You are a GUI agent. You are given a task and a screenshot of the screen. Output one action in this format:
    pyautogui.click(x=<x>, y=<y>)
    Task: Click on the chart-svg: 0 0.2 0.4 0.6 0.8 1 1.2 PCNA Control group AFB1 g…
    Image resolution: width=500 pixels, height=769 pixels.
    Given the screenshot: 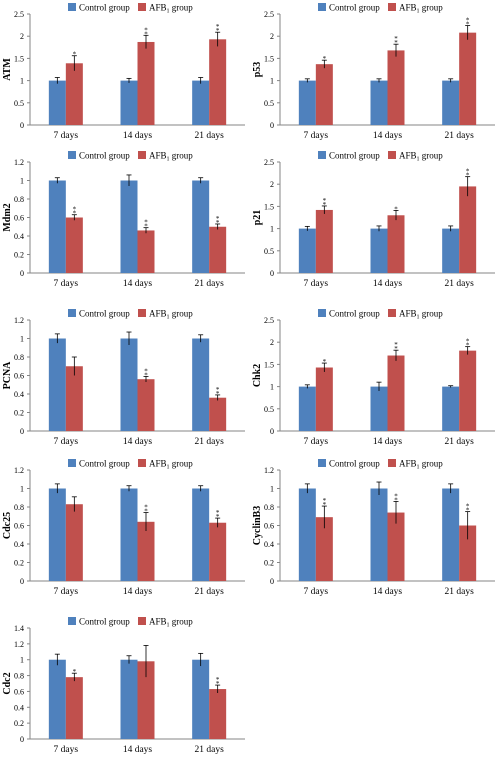 What is the action you would take?
    pyautogui.click(x=123, y=378)
    